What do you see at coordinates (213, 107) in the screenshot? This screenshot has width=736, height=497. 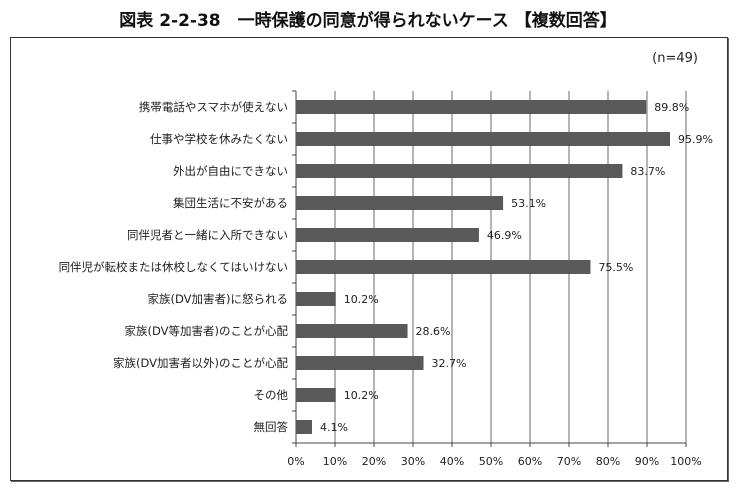 I see `category-label: 携帯電話やスマホが使えない` at bounding box center [213, 107].